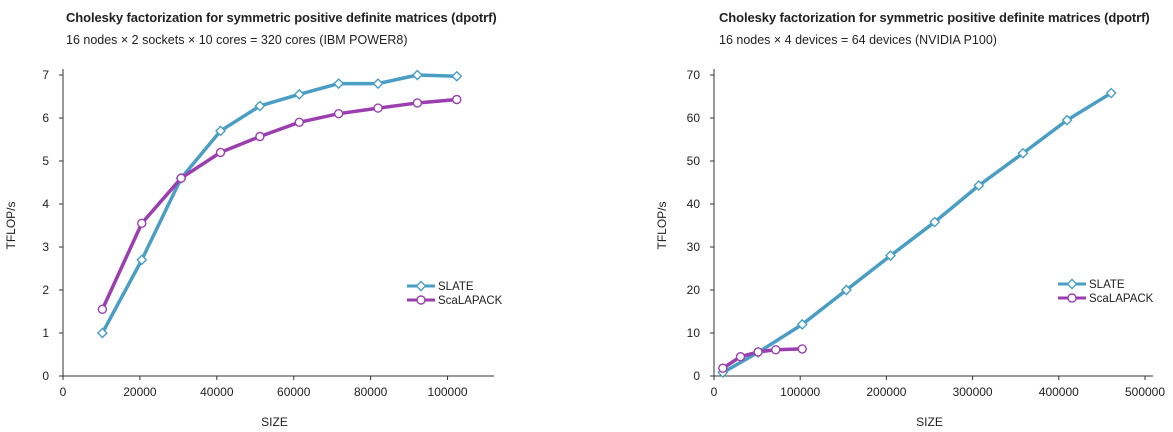 This screenshot has width=1173, height=432. I want to click on x-tick-label: 60000, so click(294, 392).